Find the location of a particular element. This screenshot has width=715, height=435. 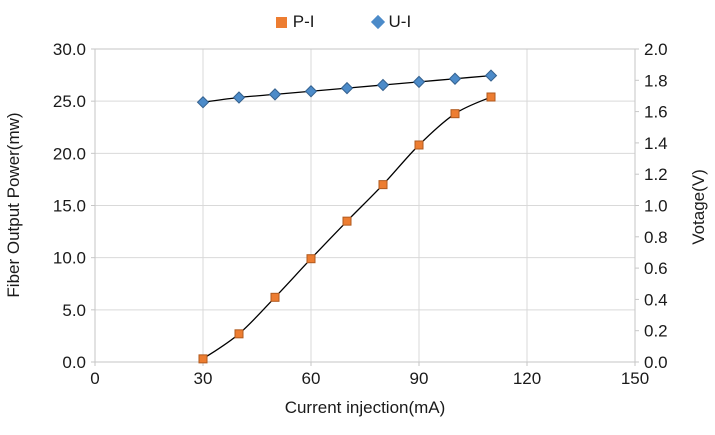

x-tick-label: 150 is located at coordinates (635, 378).